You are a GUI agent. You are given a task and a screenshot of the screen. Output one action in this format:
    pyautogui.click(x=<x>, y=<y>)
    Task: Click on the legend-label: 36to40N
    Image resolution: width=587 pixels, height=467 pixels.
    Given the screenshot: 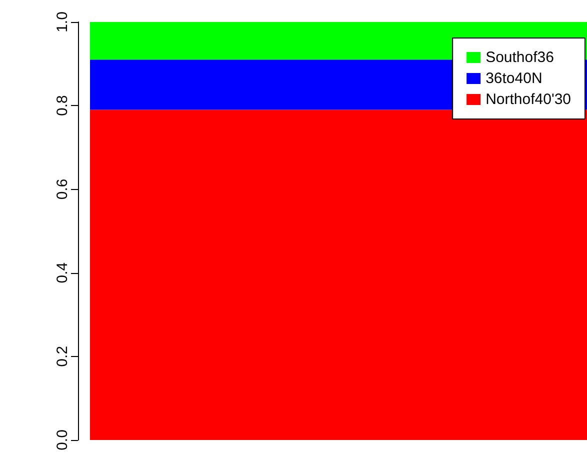 What is the action you would take?
    pyautogui.click(x=514, y=78)
    